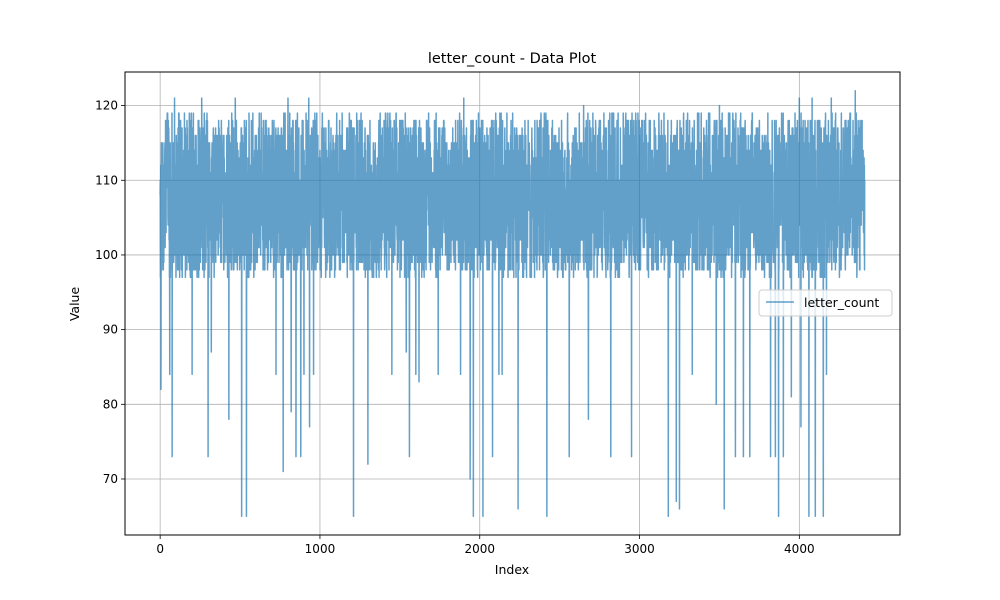 This screenshot has width=1000, height=600. Describe the element at coordinates (110, 404) in the screenshot. I see `y-tick-label: 80` at that location.